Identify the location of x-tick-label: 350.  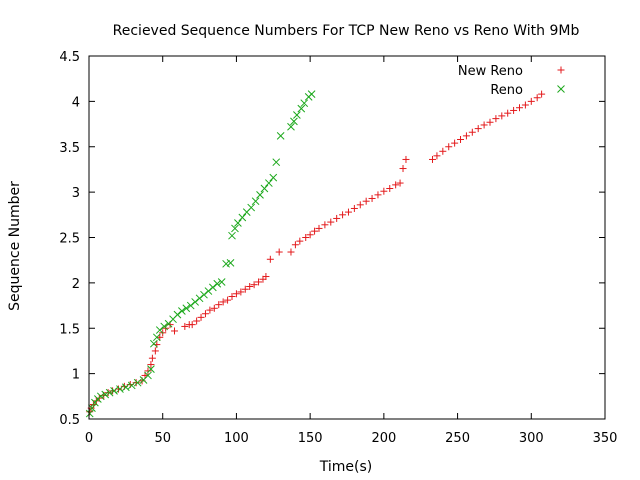
(605, 438).